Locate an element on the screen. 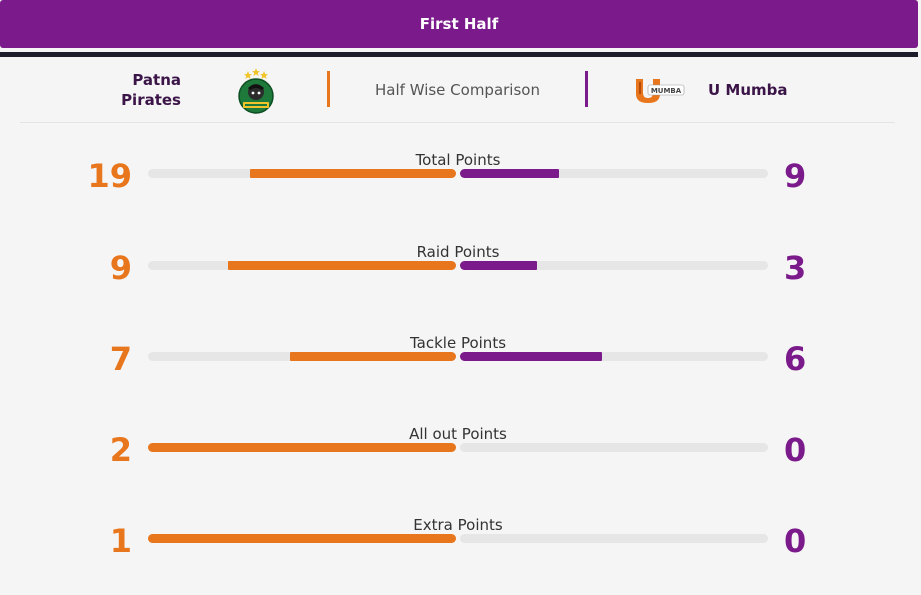 Image resolution: width=921 pixels, height=595 pixels. stat-row-total-points: Total Points 19 9 is located at coordinates (460, 181).